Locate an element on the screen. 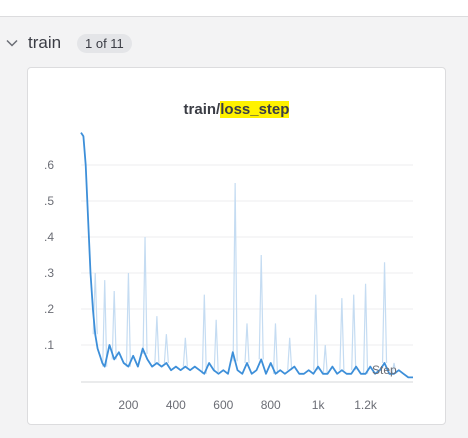 The width and height of the screenshot is (468, 438). x-tick-label: 600 is located at coordinates (223, 405).